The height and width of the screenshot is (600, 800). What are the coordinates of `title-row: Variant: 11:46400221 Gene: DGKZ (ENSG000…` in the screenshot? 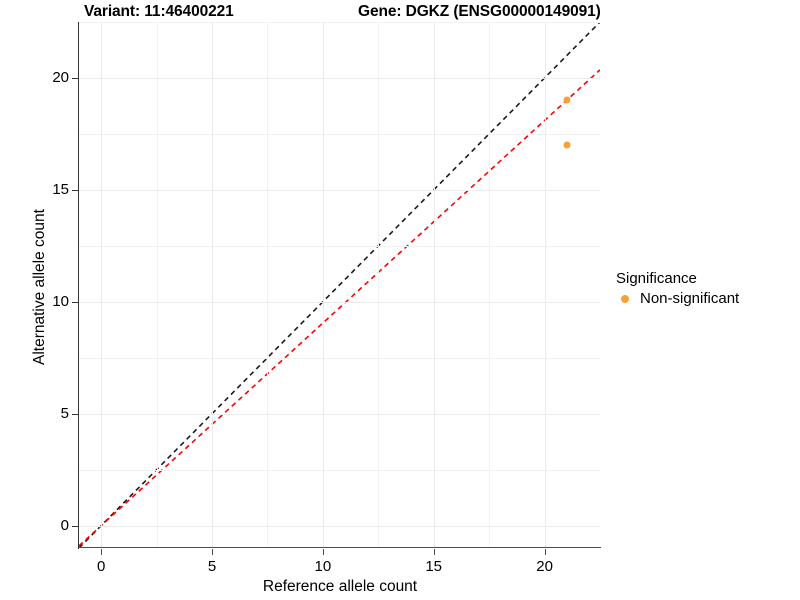 It's located at (400, 13).